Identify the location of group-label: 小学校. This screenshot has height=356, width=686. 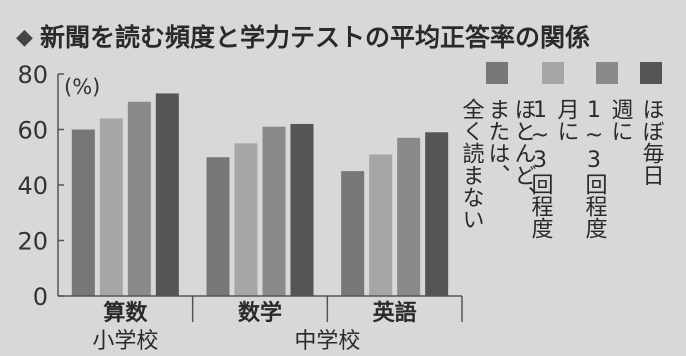
(125, 341).